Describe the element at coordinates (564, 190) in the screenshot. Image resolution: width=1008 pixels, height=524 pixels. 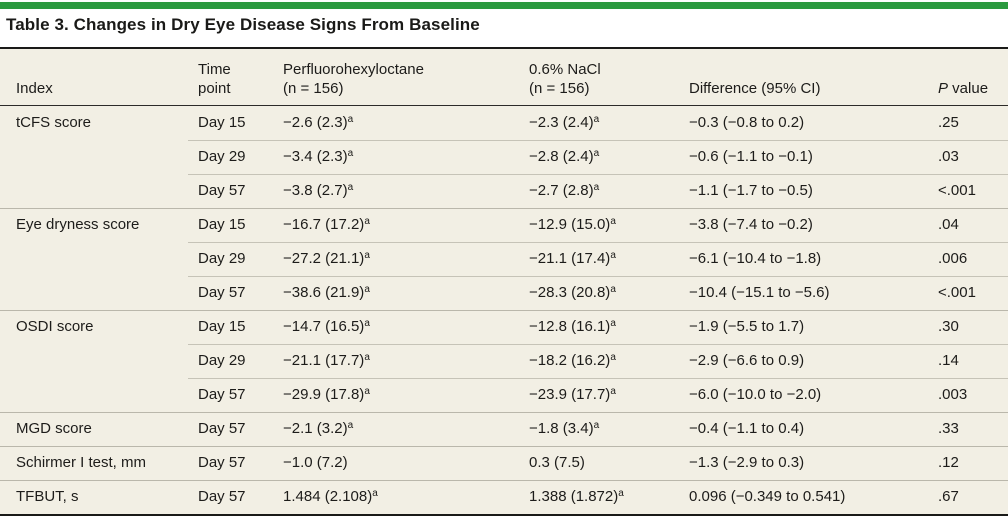
I see `nacl-value-cell: −2.7 (2.8)a` at that location.